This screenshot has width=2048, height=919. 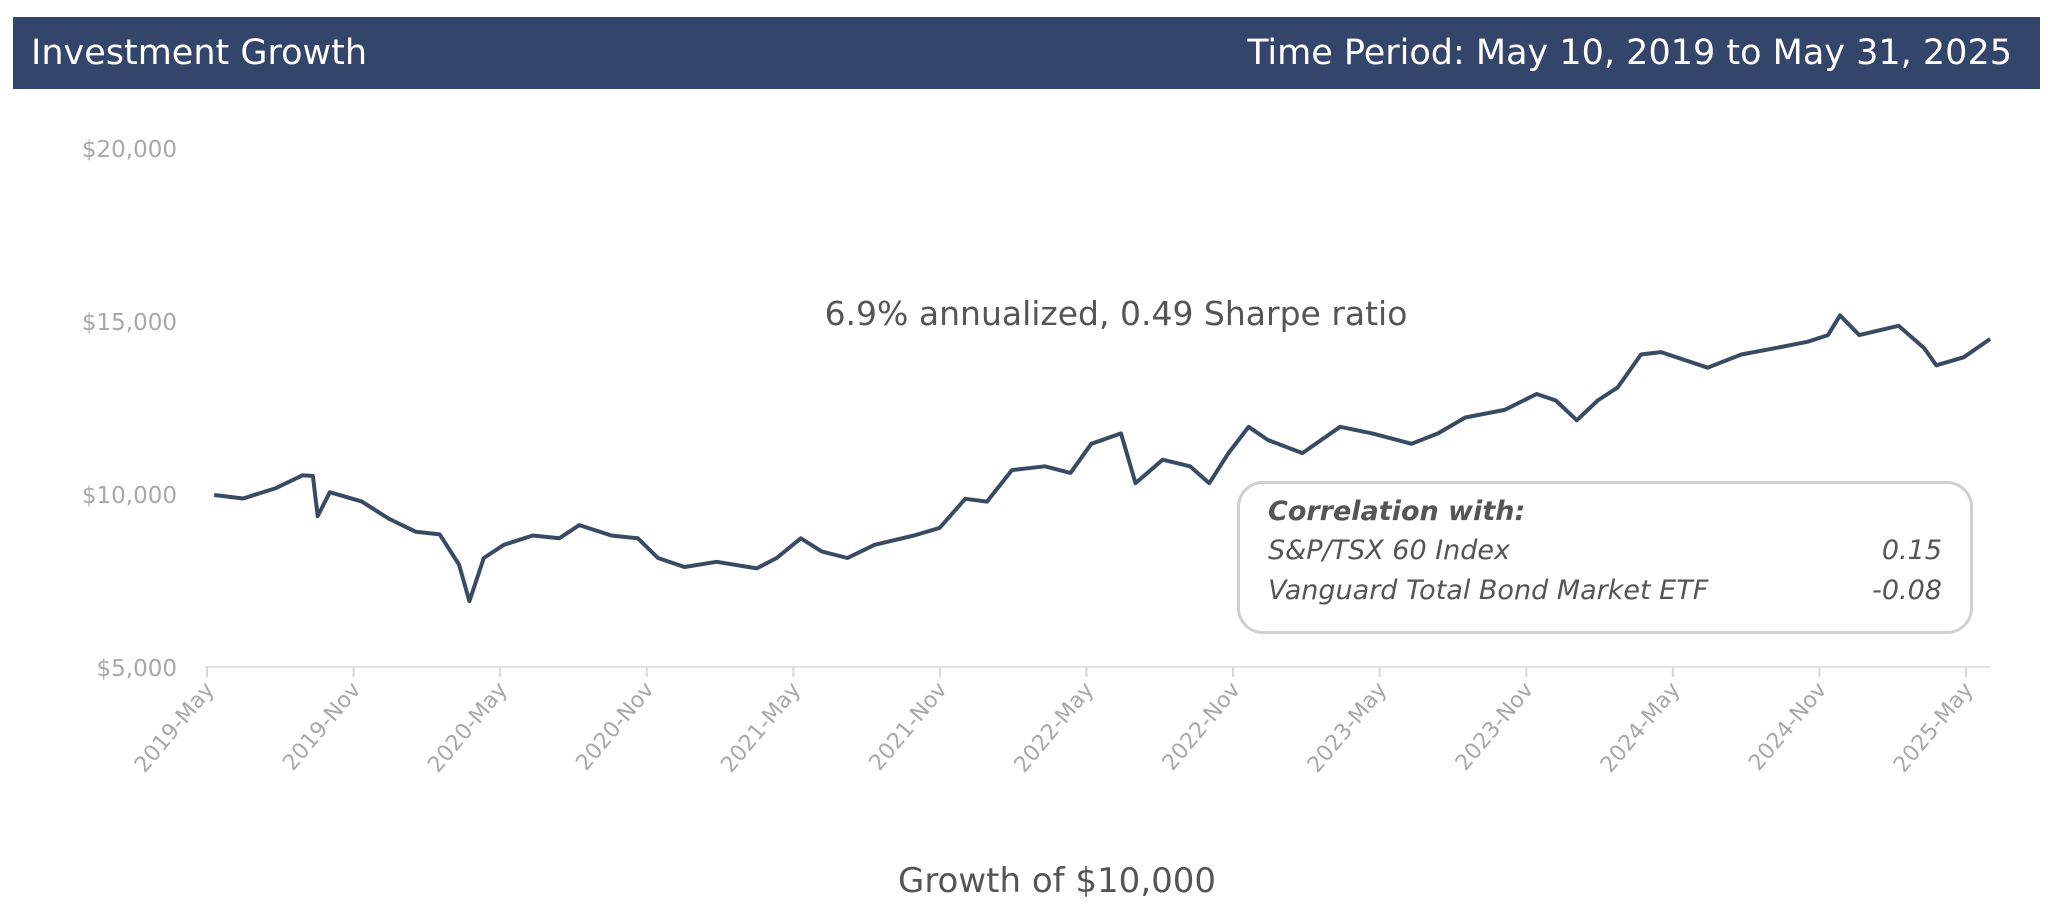 I want to click on correlation-value: -0.08, so click(x=1907, y=590).